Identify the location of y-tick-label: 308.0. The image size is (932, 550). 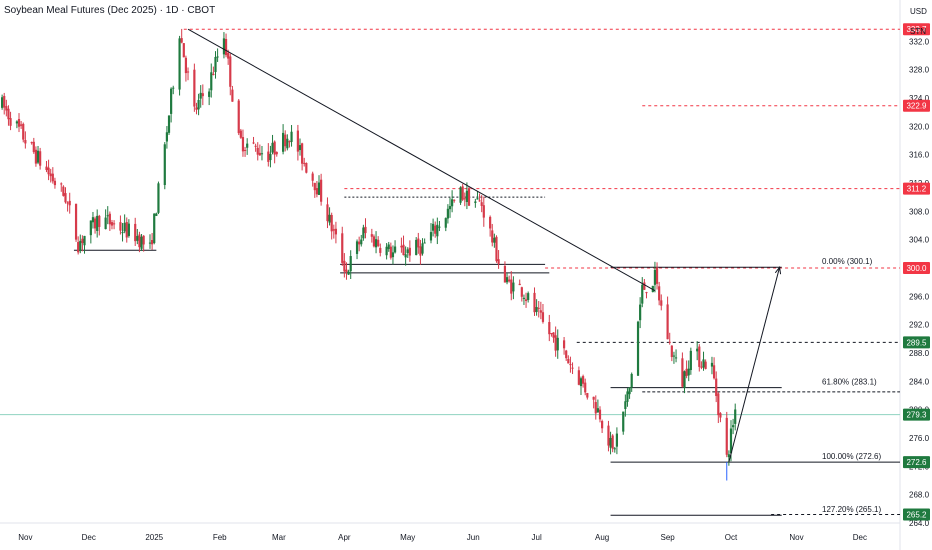
(919, 211).